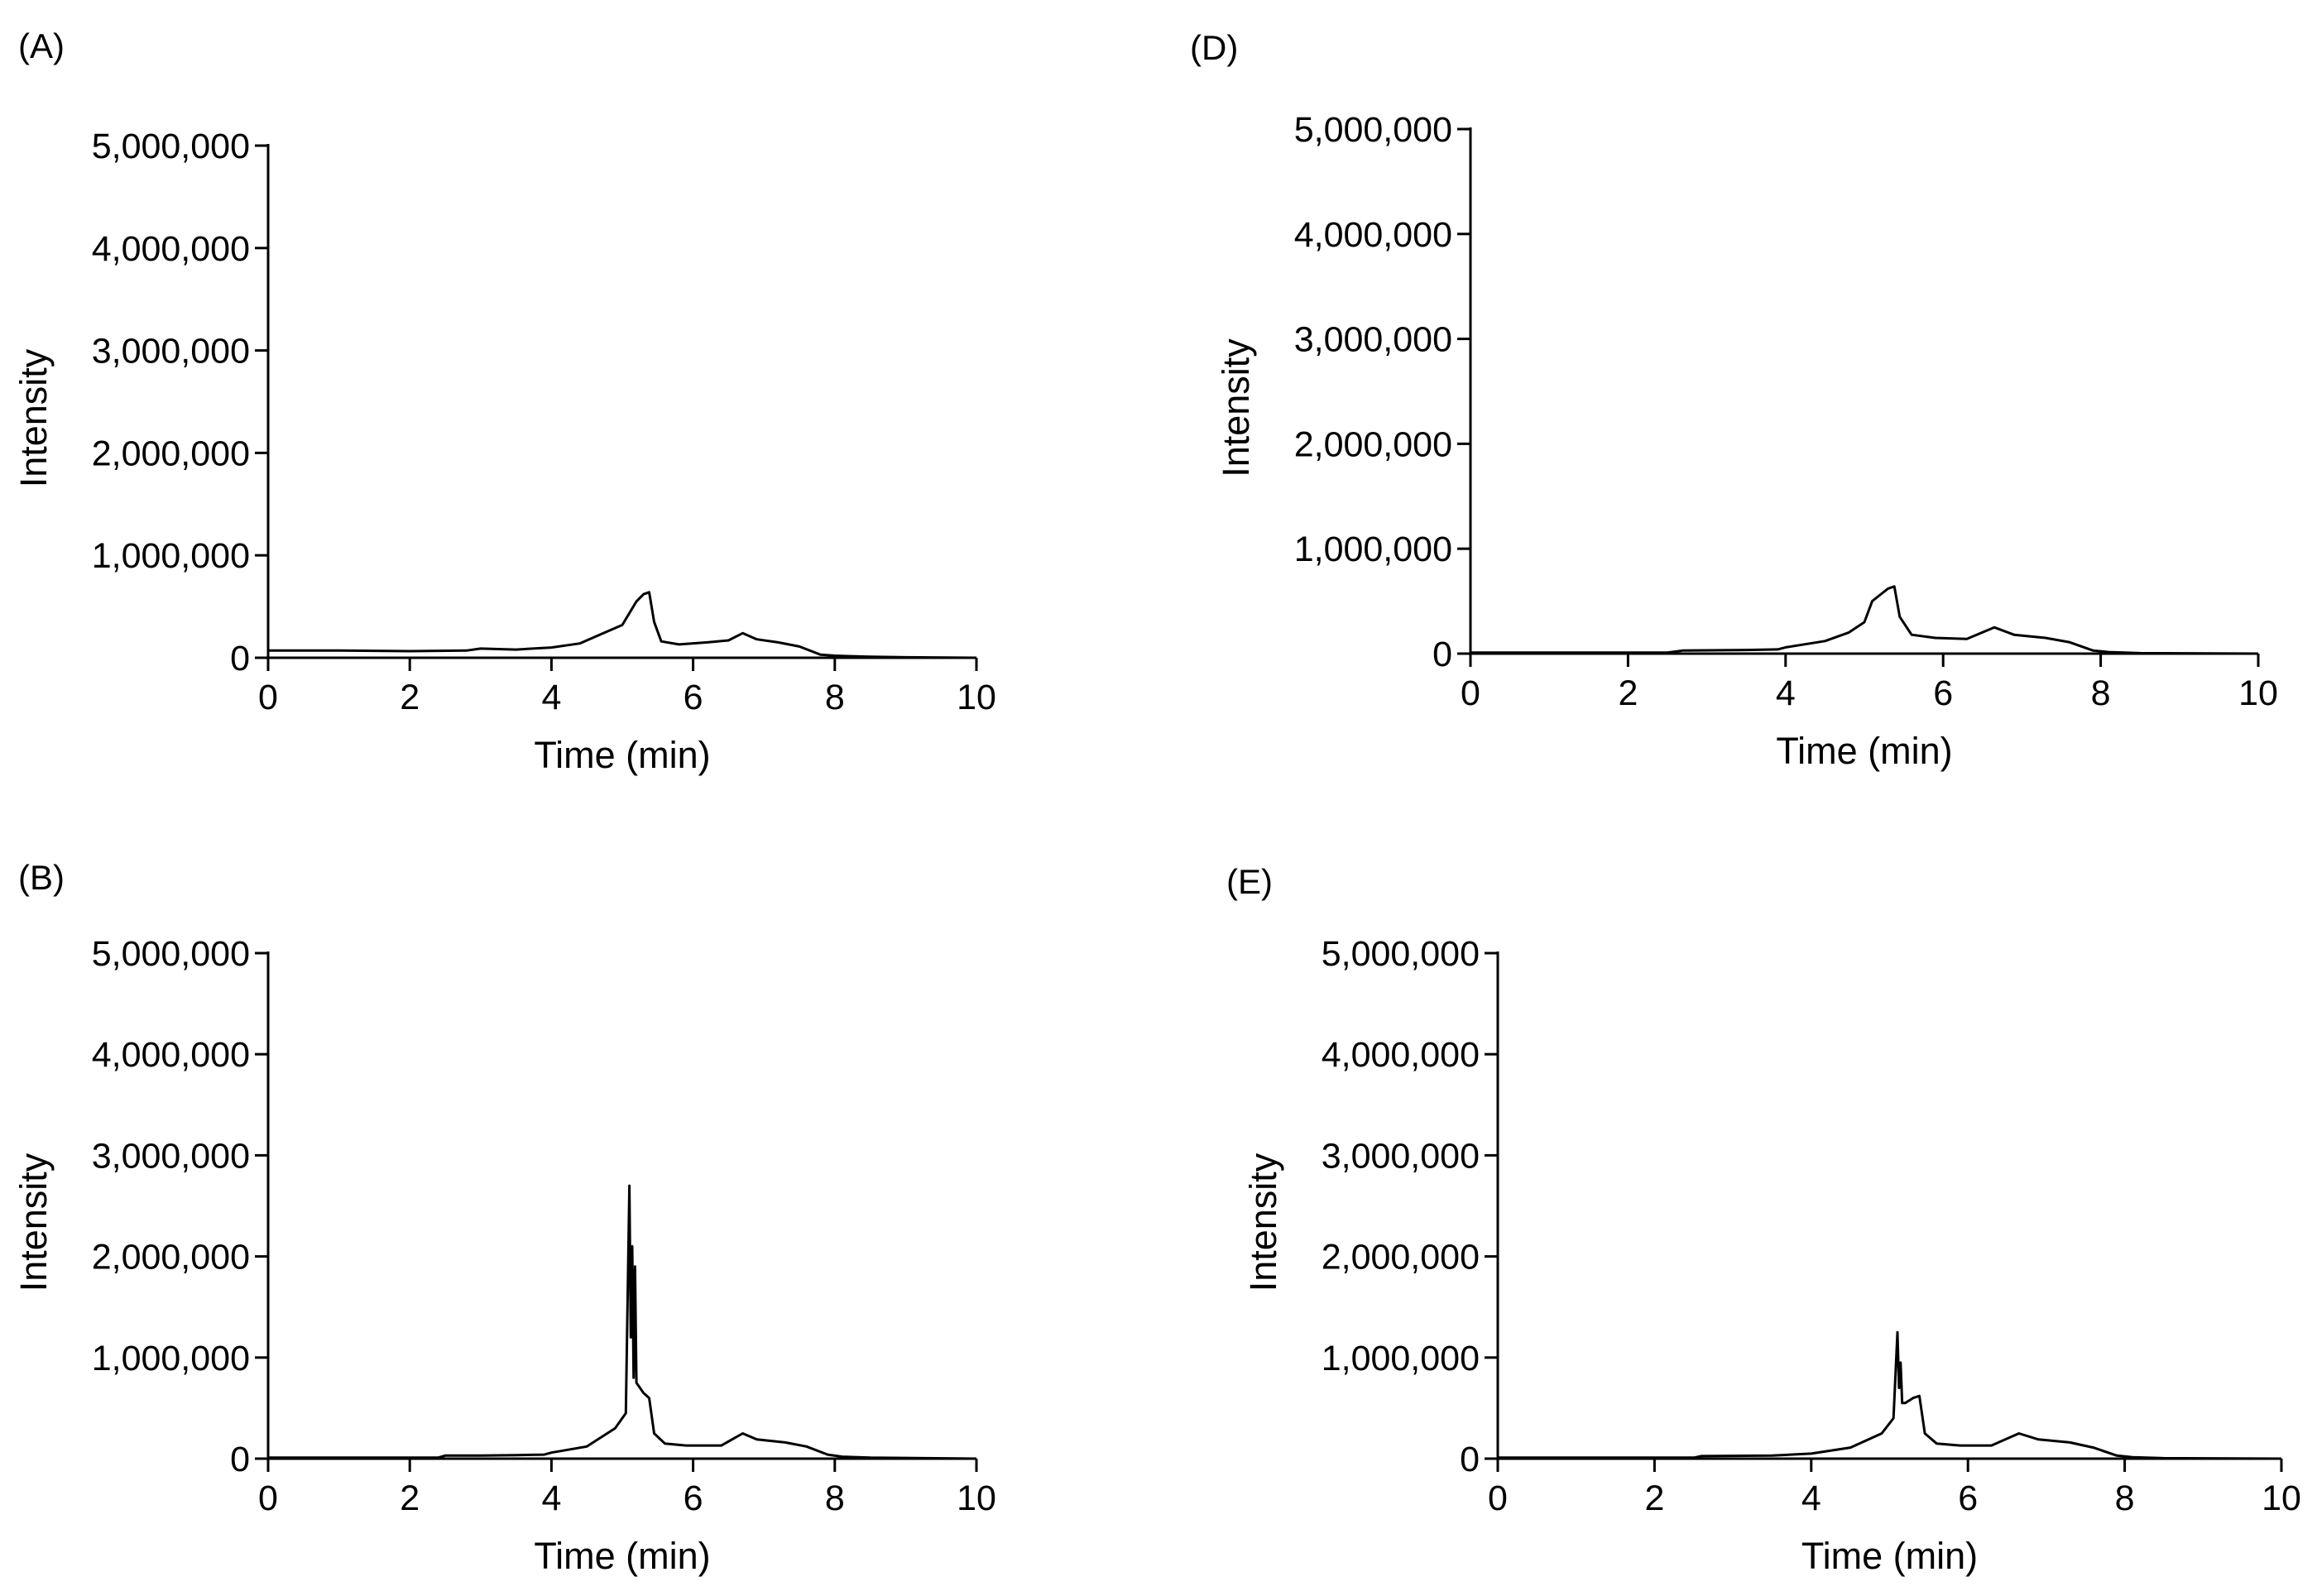 Image resolution: width=2317 pixels, height=1596 pixels. Describe the element at coordinates (1249, 881) in the screenshot. I see `panel-label: (E)` at that location.